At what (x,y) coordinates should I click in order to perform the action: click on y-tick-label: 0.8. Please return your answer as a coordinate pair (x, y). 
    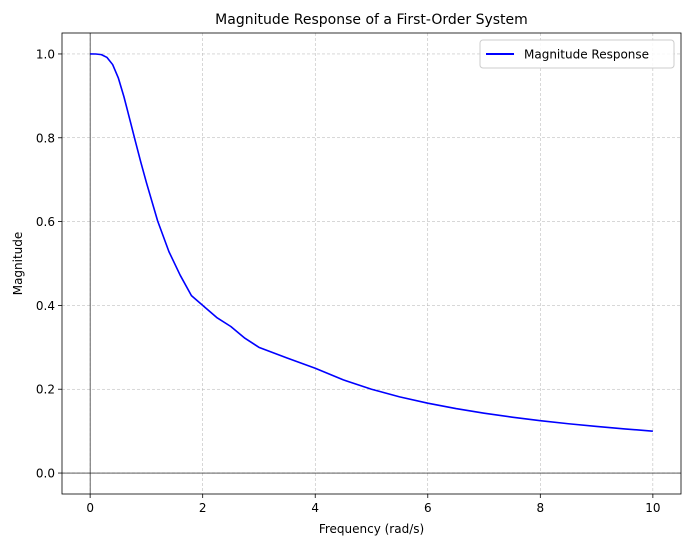
    Looking at the image, I should click on (45, 138).